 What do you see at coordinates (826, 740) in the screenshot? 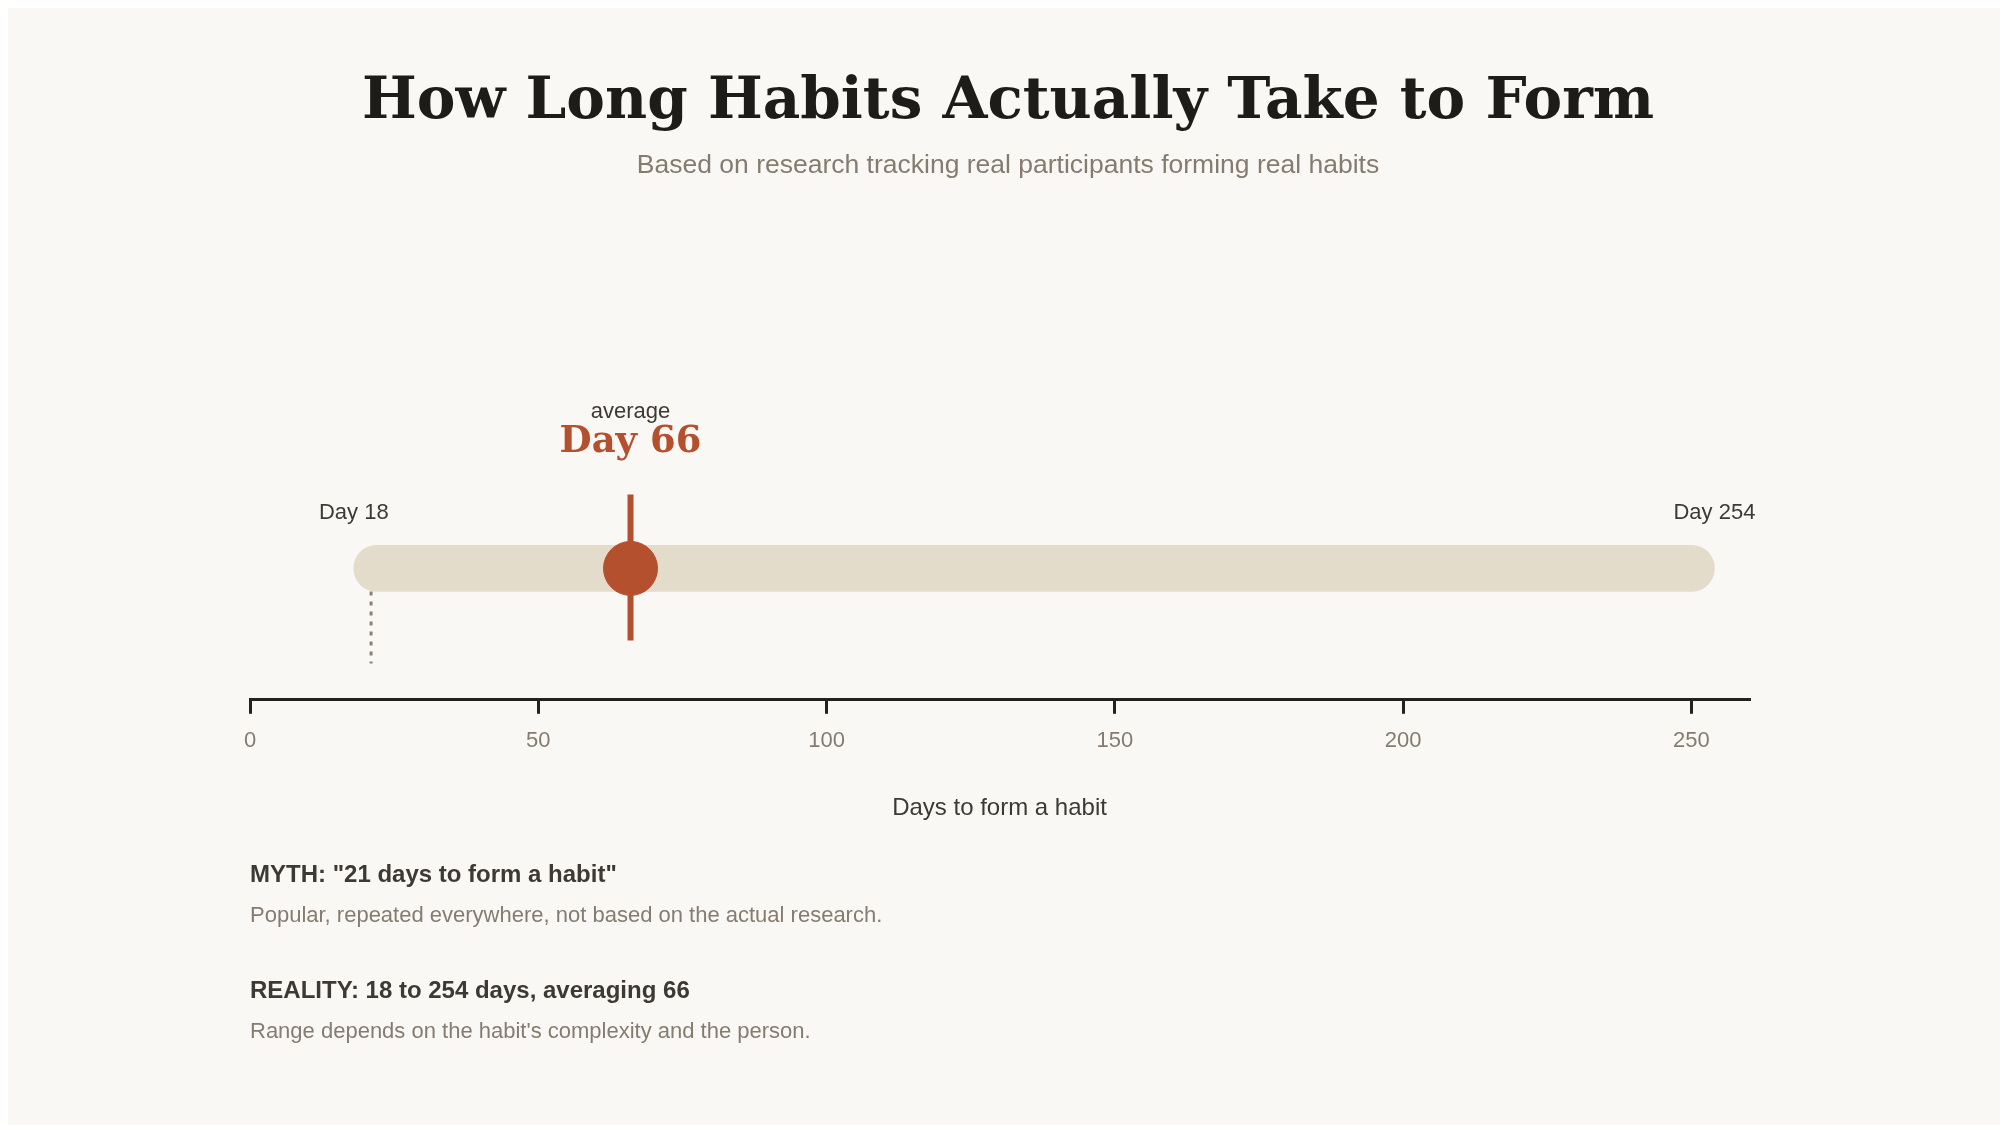
I see `x-tick-label: 100` at bounding box center [826, 740].